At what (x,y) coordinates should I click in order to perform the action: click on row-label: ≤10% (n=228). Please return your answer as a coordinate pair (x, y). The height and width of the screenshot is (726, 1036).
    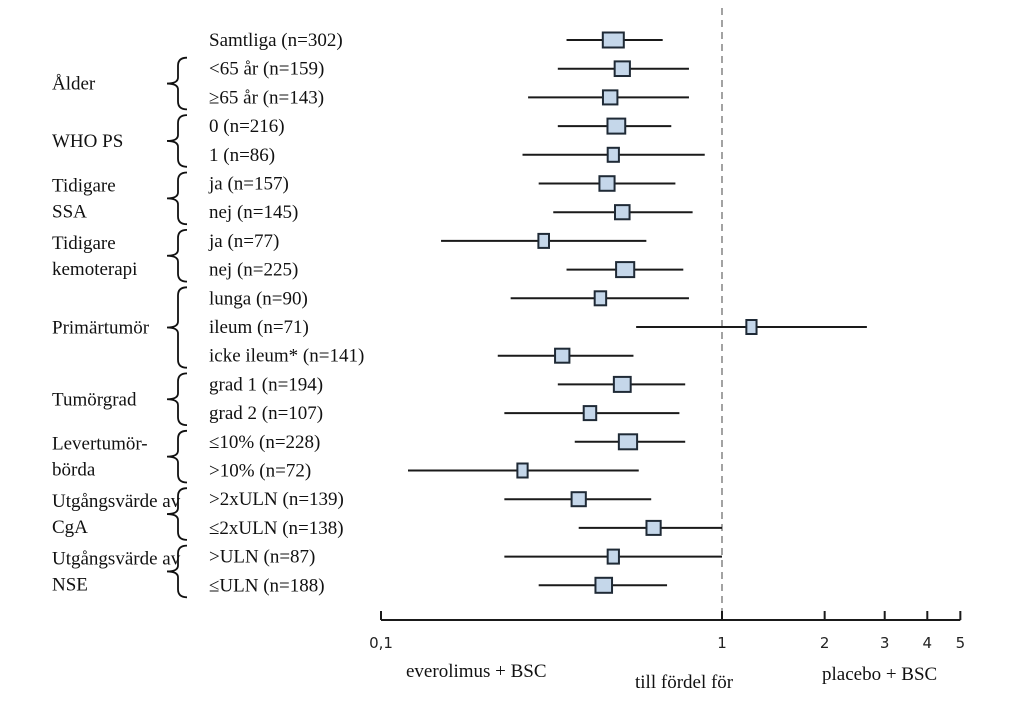
    Looking at the image, I should click on (264, 442).